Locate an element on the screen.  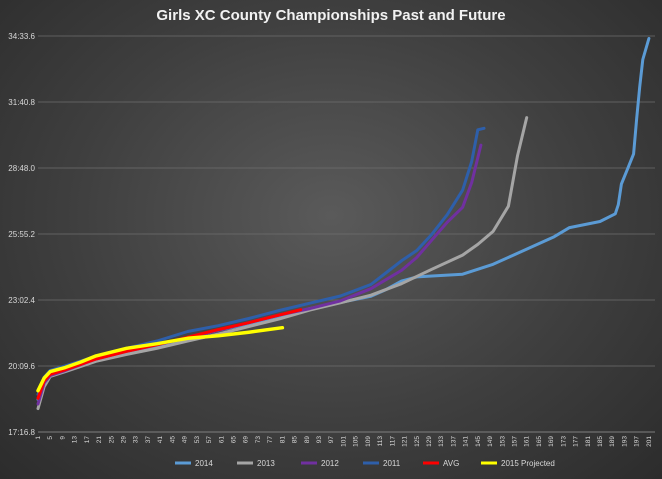
y-tick-label: 31:40.8 is located at coordinates (21, 102).